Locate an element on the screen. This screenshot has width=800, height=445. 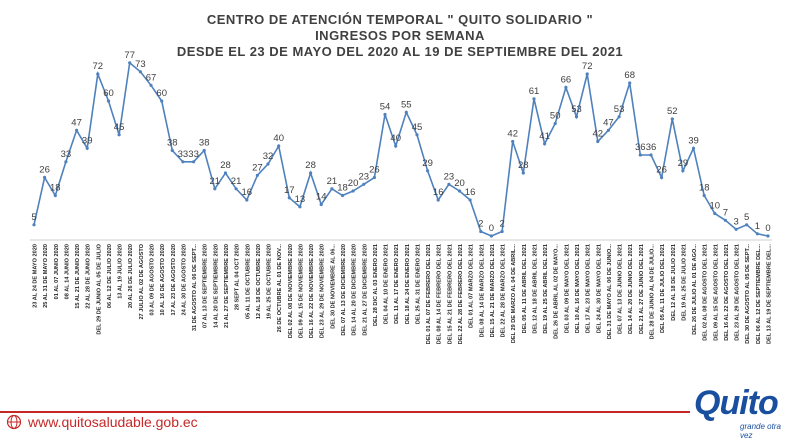
data-label: 14 is located at coordinates (321, 197).